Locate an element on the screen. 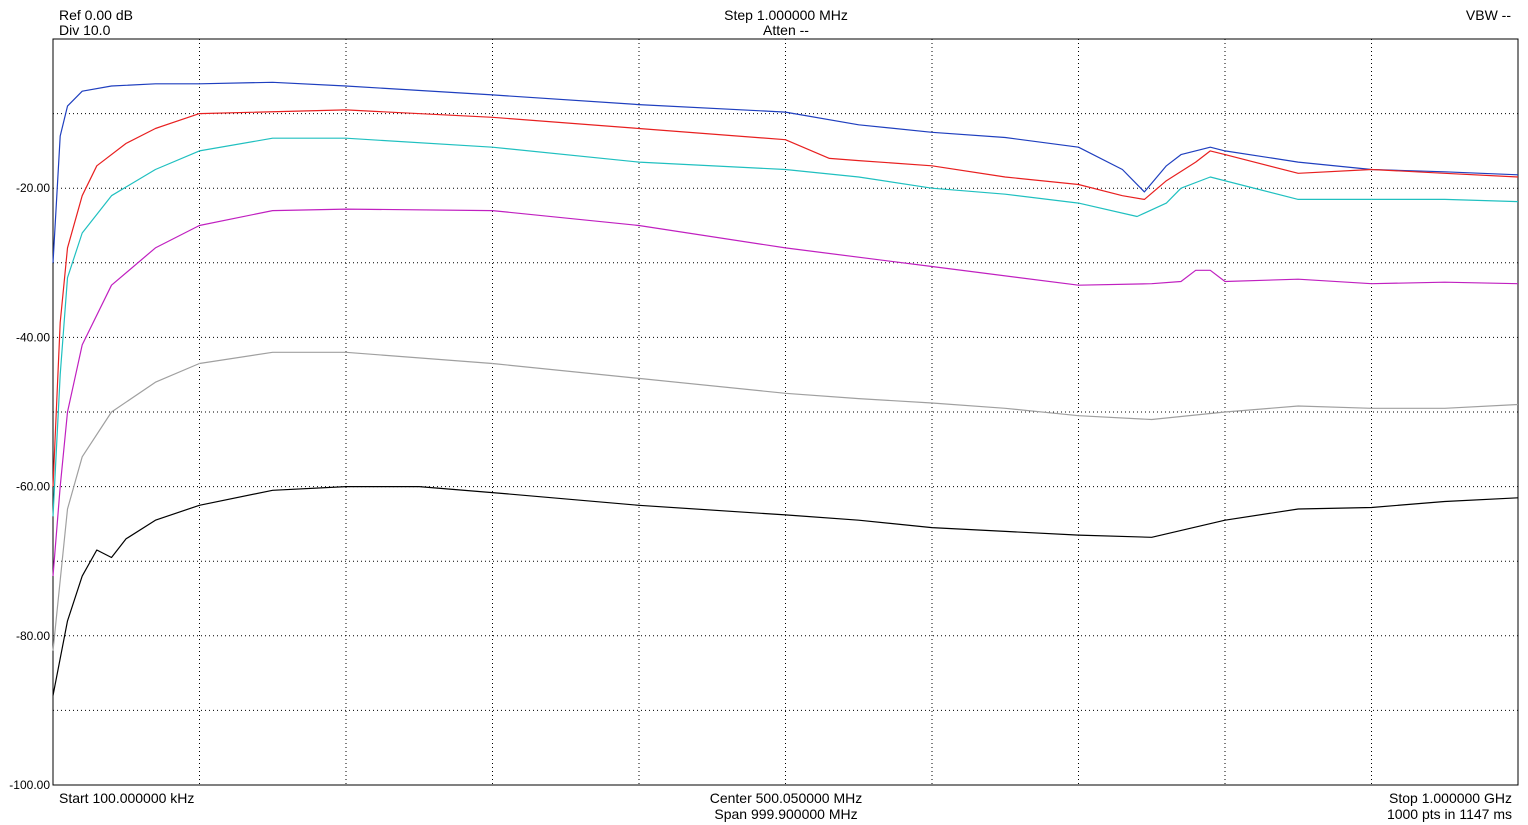 The height and width of the screenshot is (825, 1528). y-tick-label: -20.00 is located at coordinates (33, 188).